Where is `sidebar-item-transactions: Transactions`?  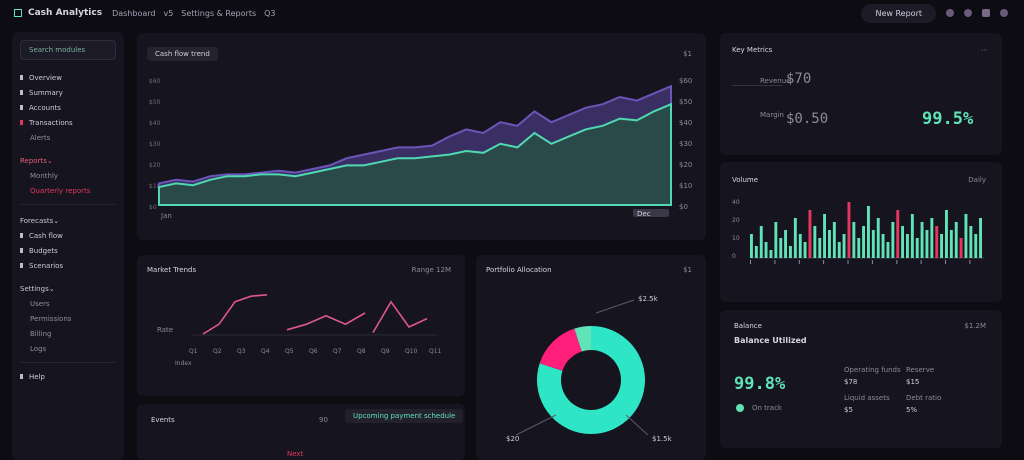 sidebar-item-transactions: Transactions is located at coordinates (68, 122).